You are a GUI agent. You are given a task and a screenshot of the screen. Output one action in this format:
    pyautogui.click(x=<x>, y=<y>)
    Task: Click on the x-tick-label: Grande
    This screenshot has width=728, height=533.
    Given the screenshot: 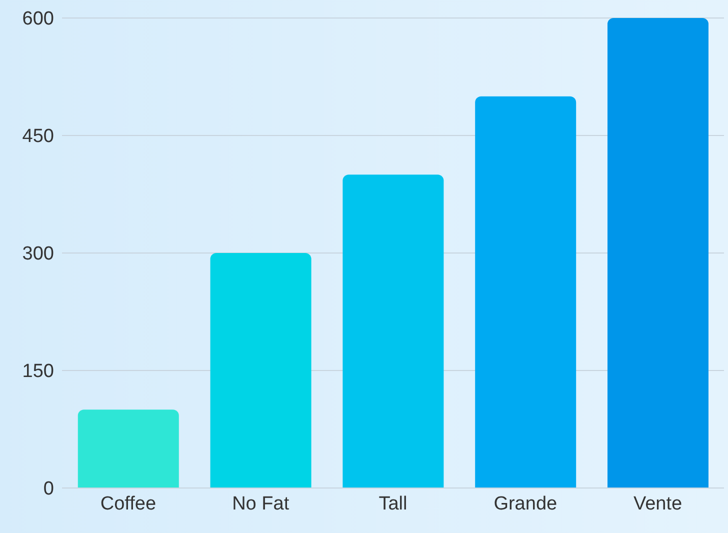 What is the action you would take?
    pyautogui.click(x=526, y=503)
    